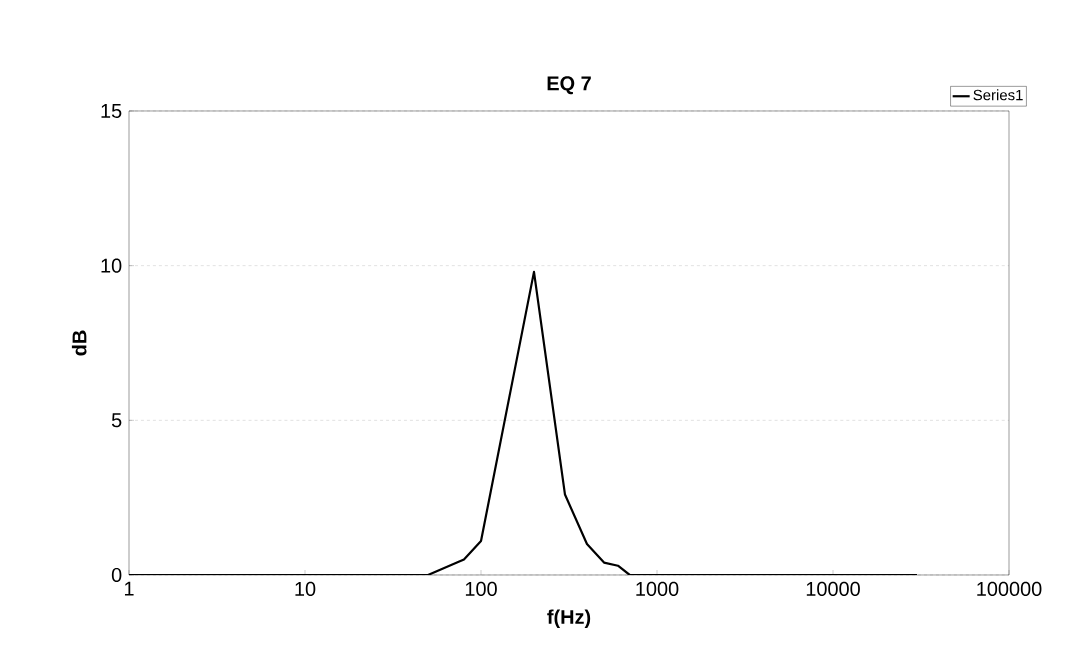 This screenshot has width=1091, height=671. I want to click on y-tick-label: 0, so click(116, 575).